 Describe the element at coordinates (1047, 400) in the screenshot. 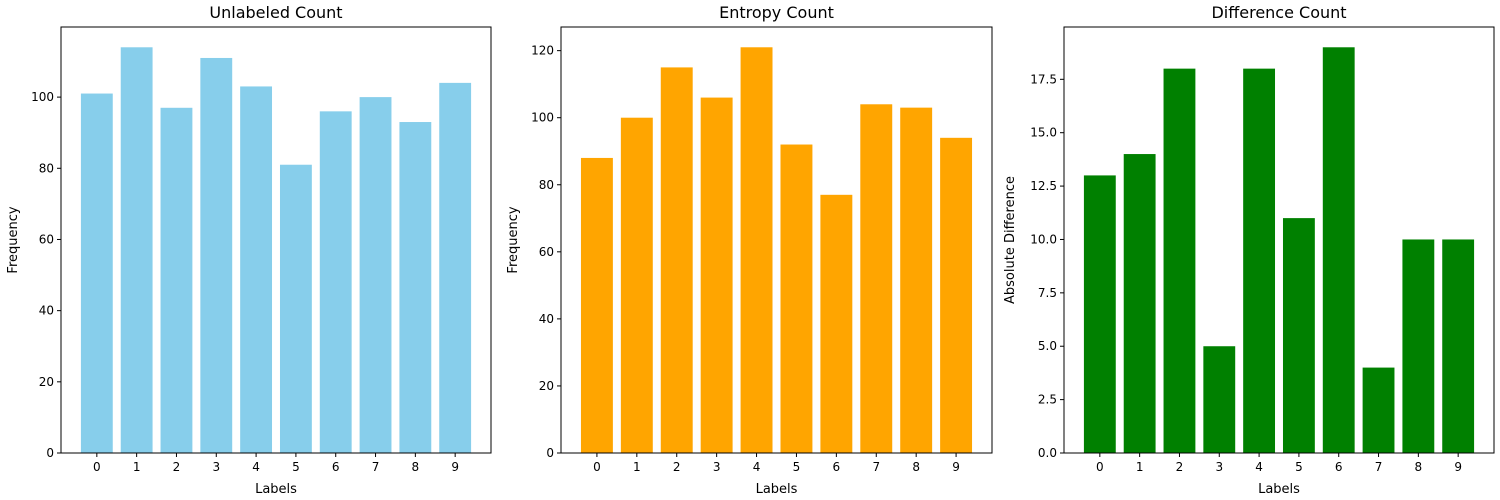

I see `y-tick-label: 2.5` at that location.